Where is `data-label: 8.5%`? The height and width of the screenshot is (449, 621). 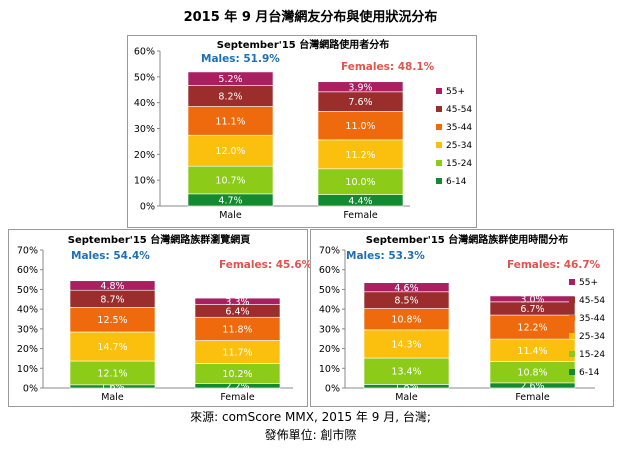 data-label: 8.5% is located at coordinates (406, 301).